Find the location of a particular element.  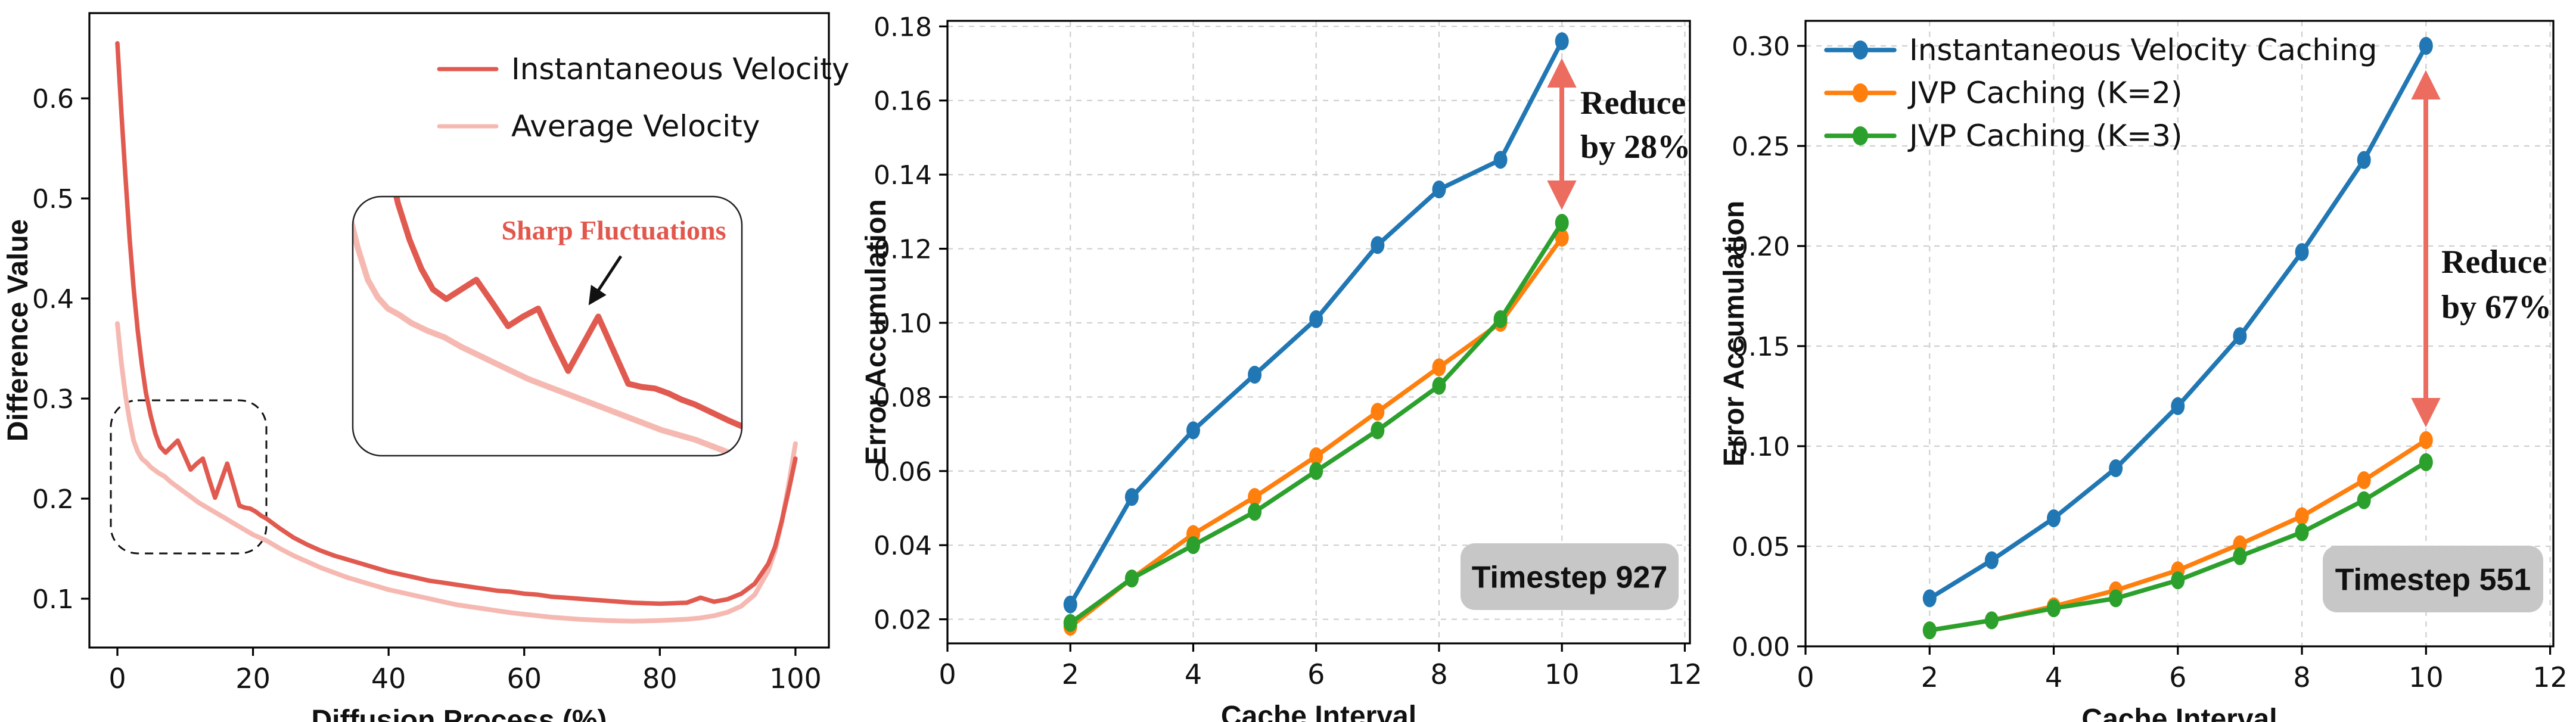

inset-annotation-label: Sharp Fluctuations is located at coordinates (613, 230).